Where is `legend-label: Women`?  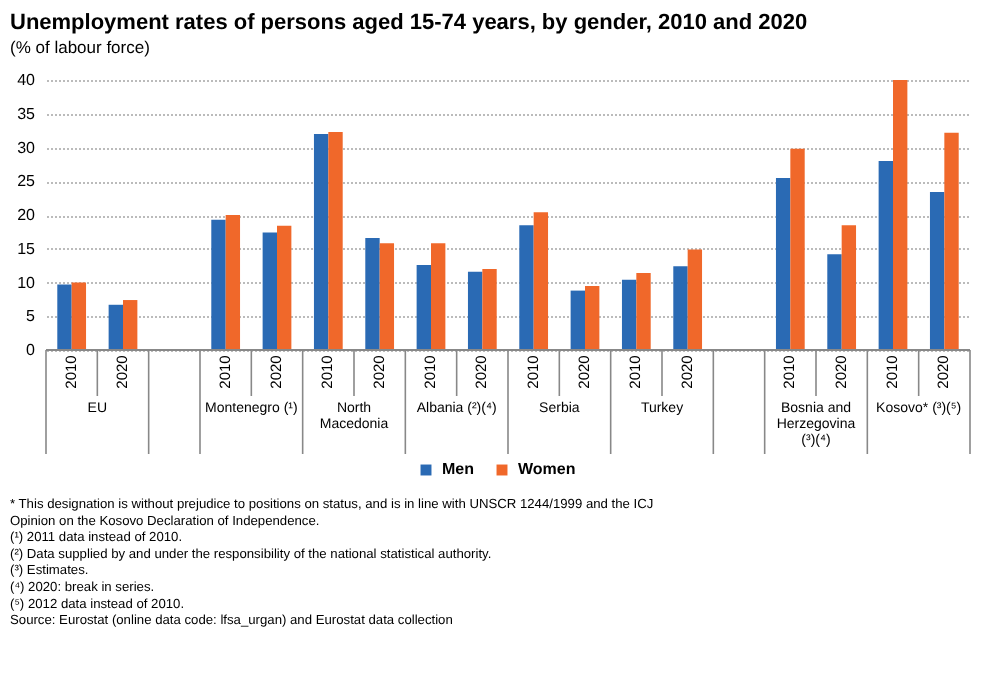
legend-label: Women is located at coordinates (547, 469).